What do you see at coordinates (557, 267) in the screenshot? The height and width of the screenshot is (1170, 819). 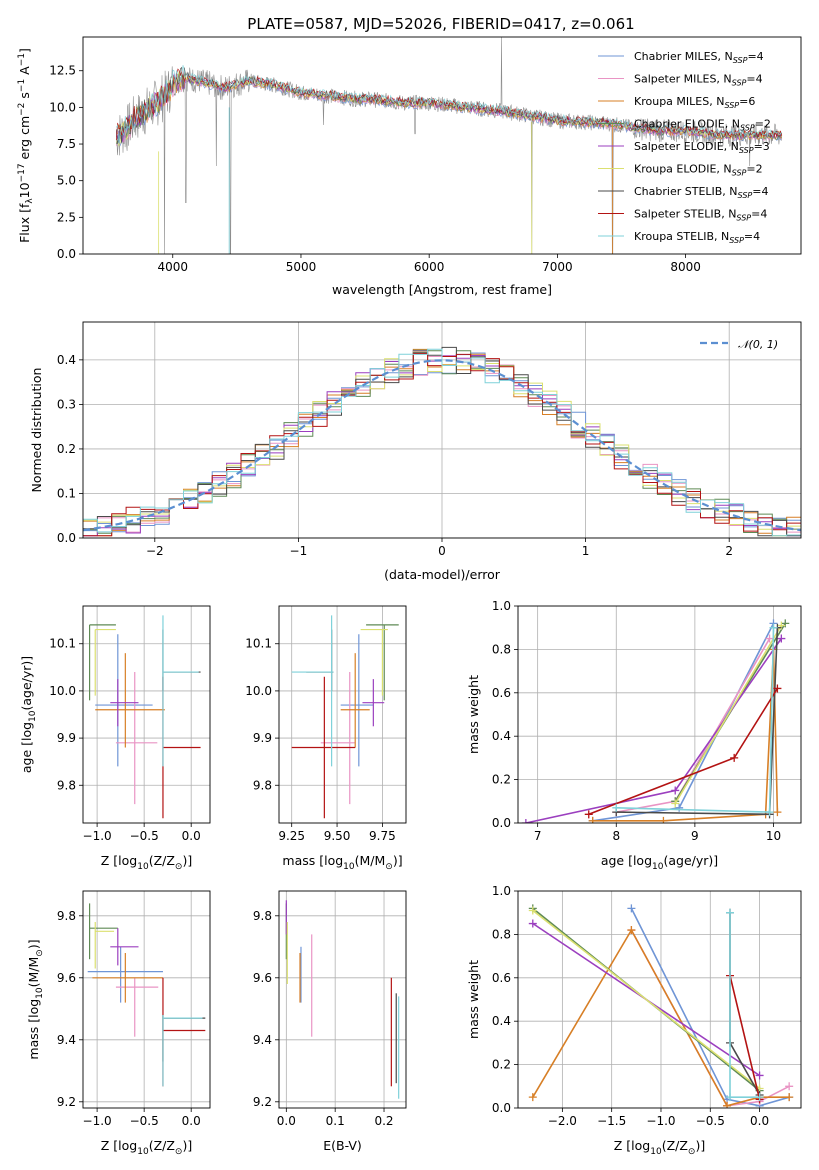 I see `x-tick-label: 7000` at bounding box center [557, 267].